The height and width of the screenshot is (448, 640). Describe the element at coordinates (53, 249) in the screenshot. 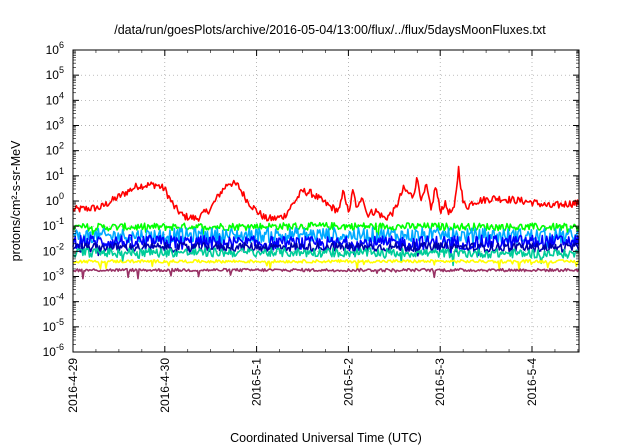

I see `y-tick-label: 10⁻²` at that location.